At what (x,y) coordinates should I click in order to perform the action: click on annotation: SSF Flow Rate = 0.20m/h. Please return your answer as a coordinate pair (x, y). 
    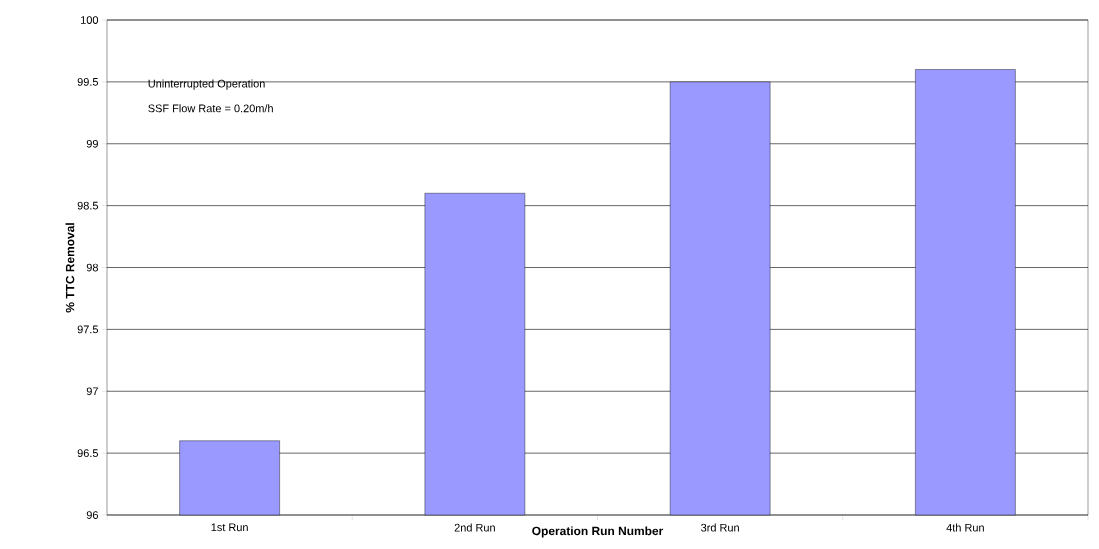
    Looking at the image, I should click on (210, 108).